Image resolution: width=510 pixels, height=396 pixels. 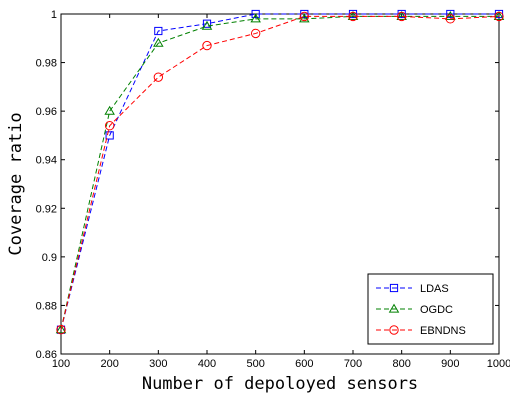 What do you see at coordinates (394, 330) in the screenshot?
I see `legend-marker-ebndns` at bounding box center [394, 330].